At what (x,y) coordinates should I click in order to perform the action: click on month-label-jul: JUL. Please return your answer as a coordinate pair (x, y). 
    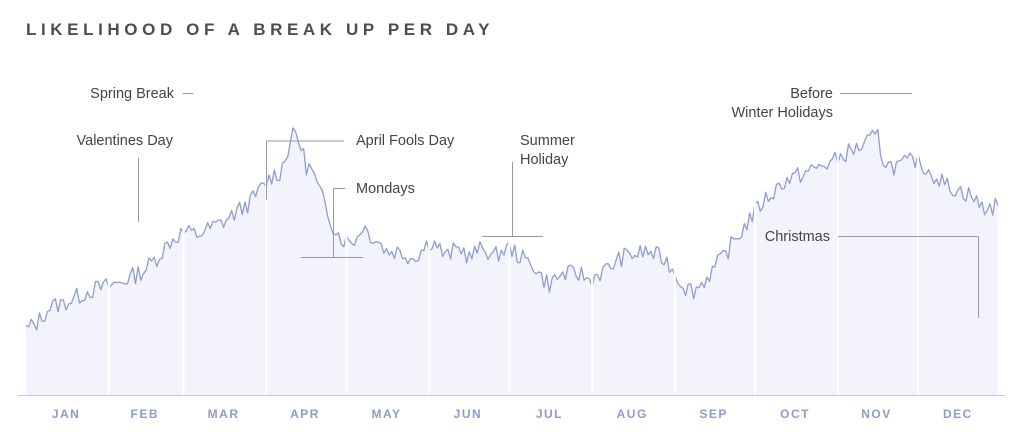
    Looking at the image, I should click on (549, 414).